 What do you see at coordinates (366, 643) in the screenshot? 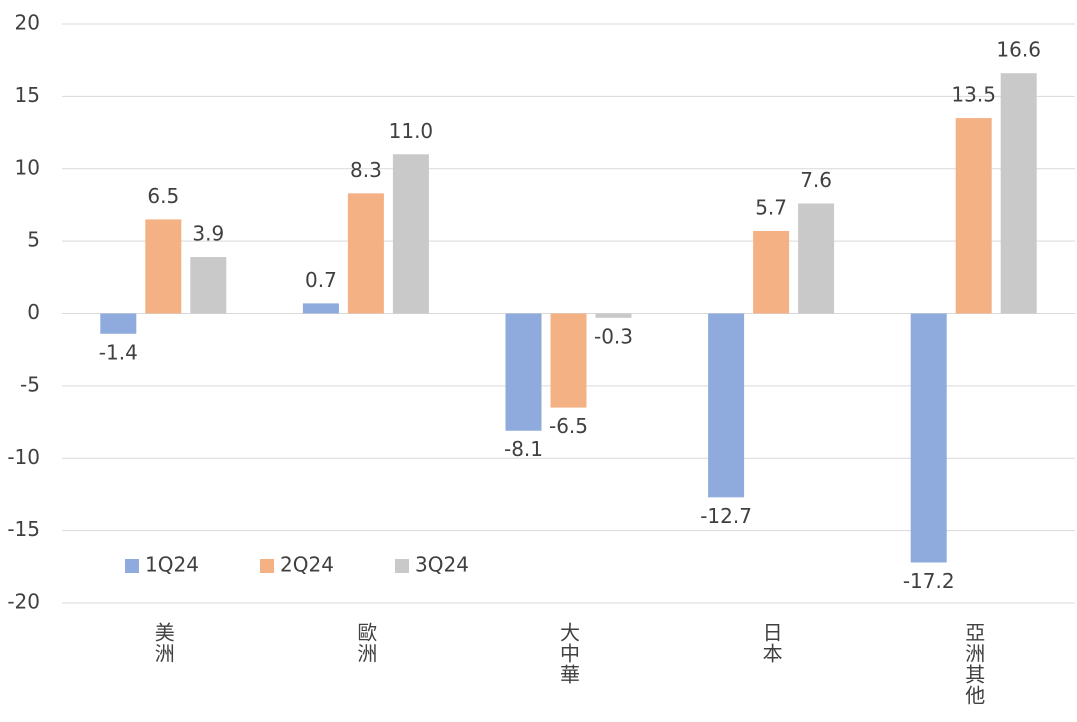
I see `x-tick-label: 歐洲` at bounding box center [366, 643].